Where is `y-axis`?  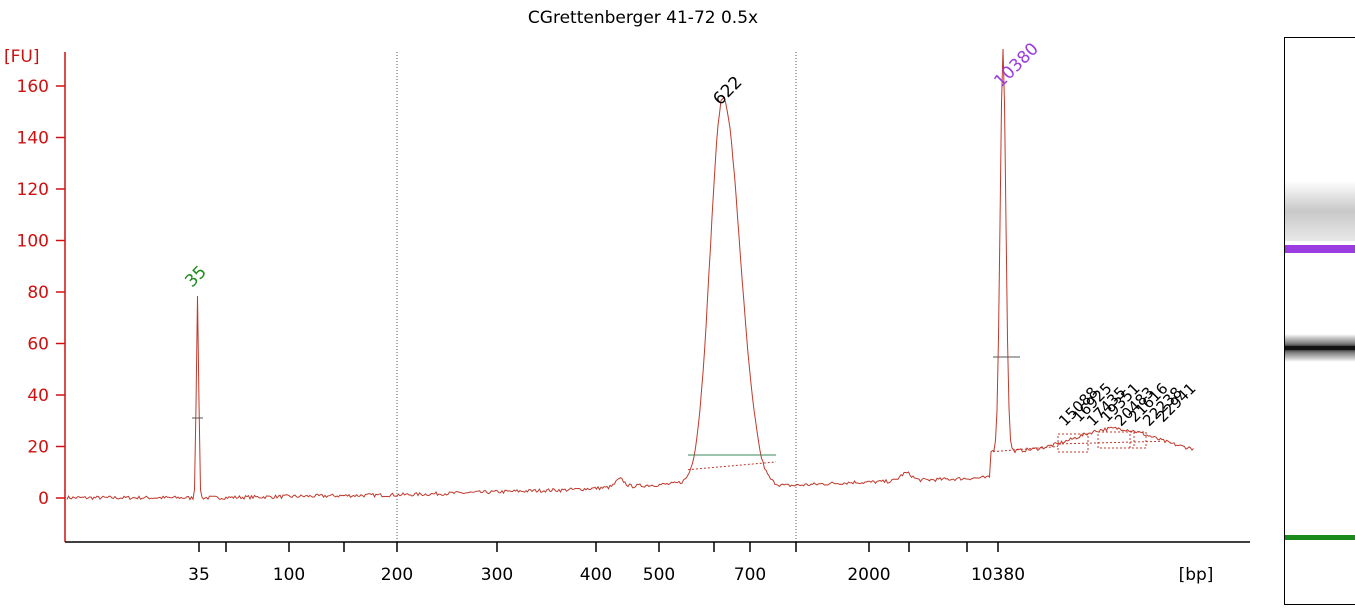 y-axis is located at coordinates (61, 297).